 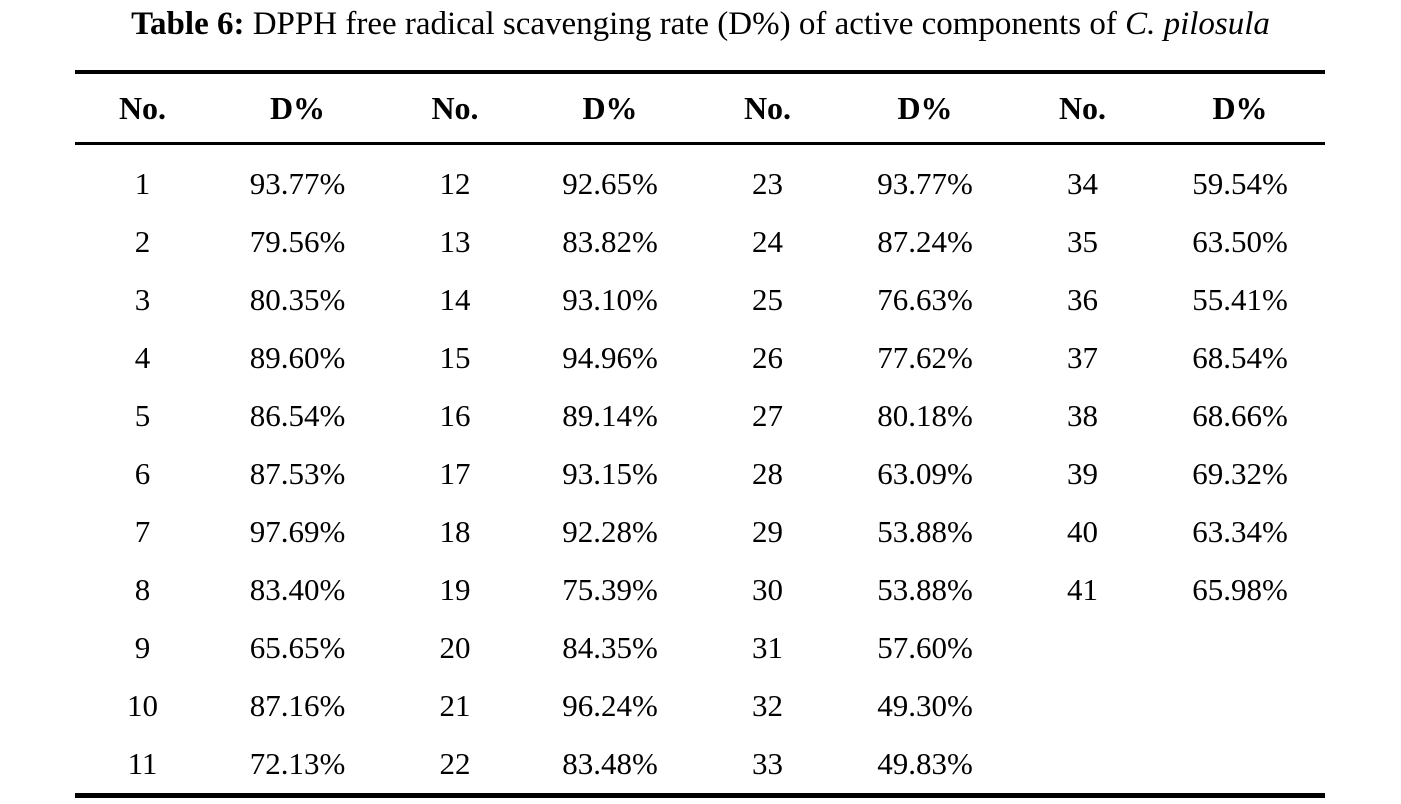 What do you see at coordinates (767, 647) in the screenshot?
I see `no-cell: 31` at bounding box center [767, 647].